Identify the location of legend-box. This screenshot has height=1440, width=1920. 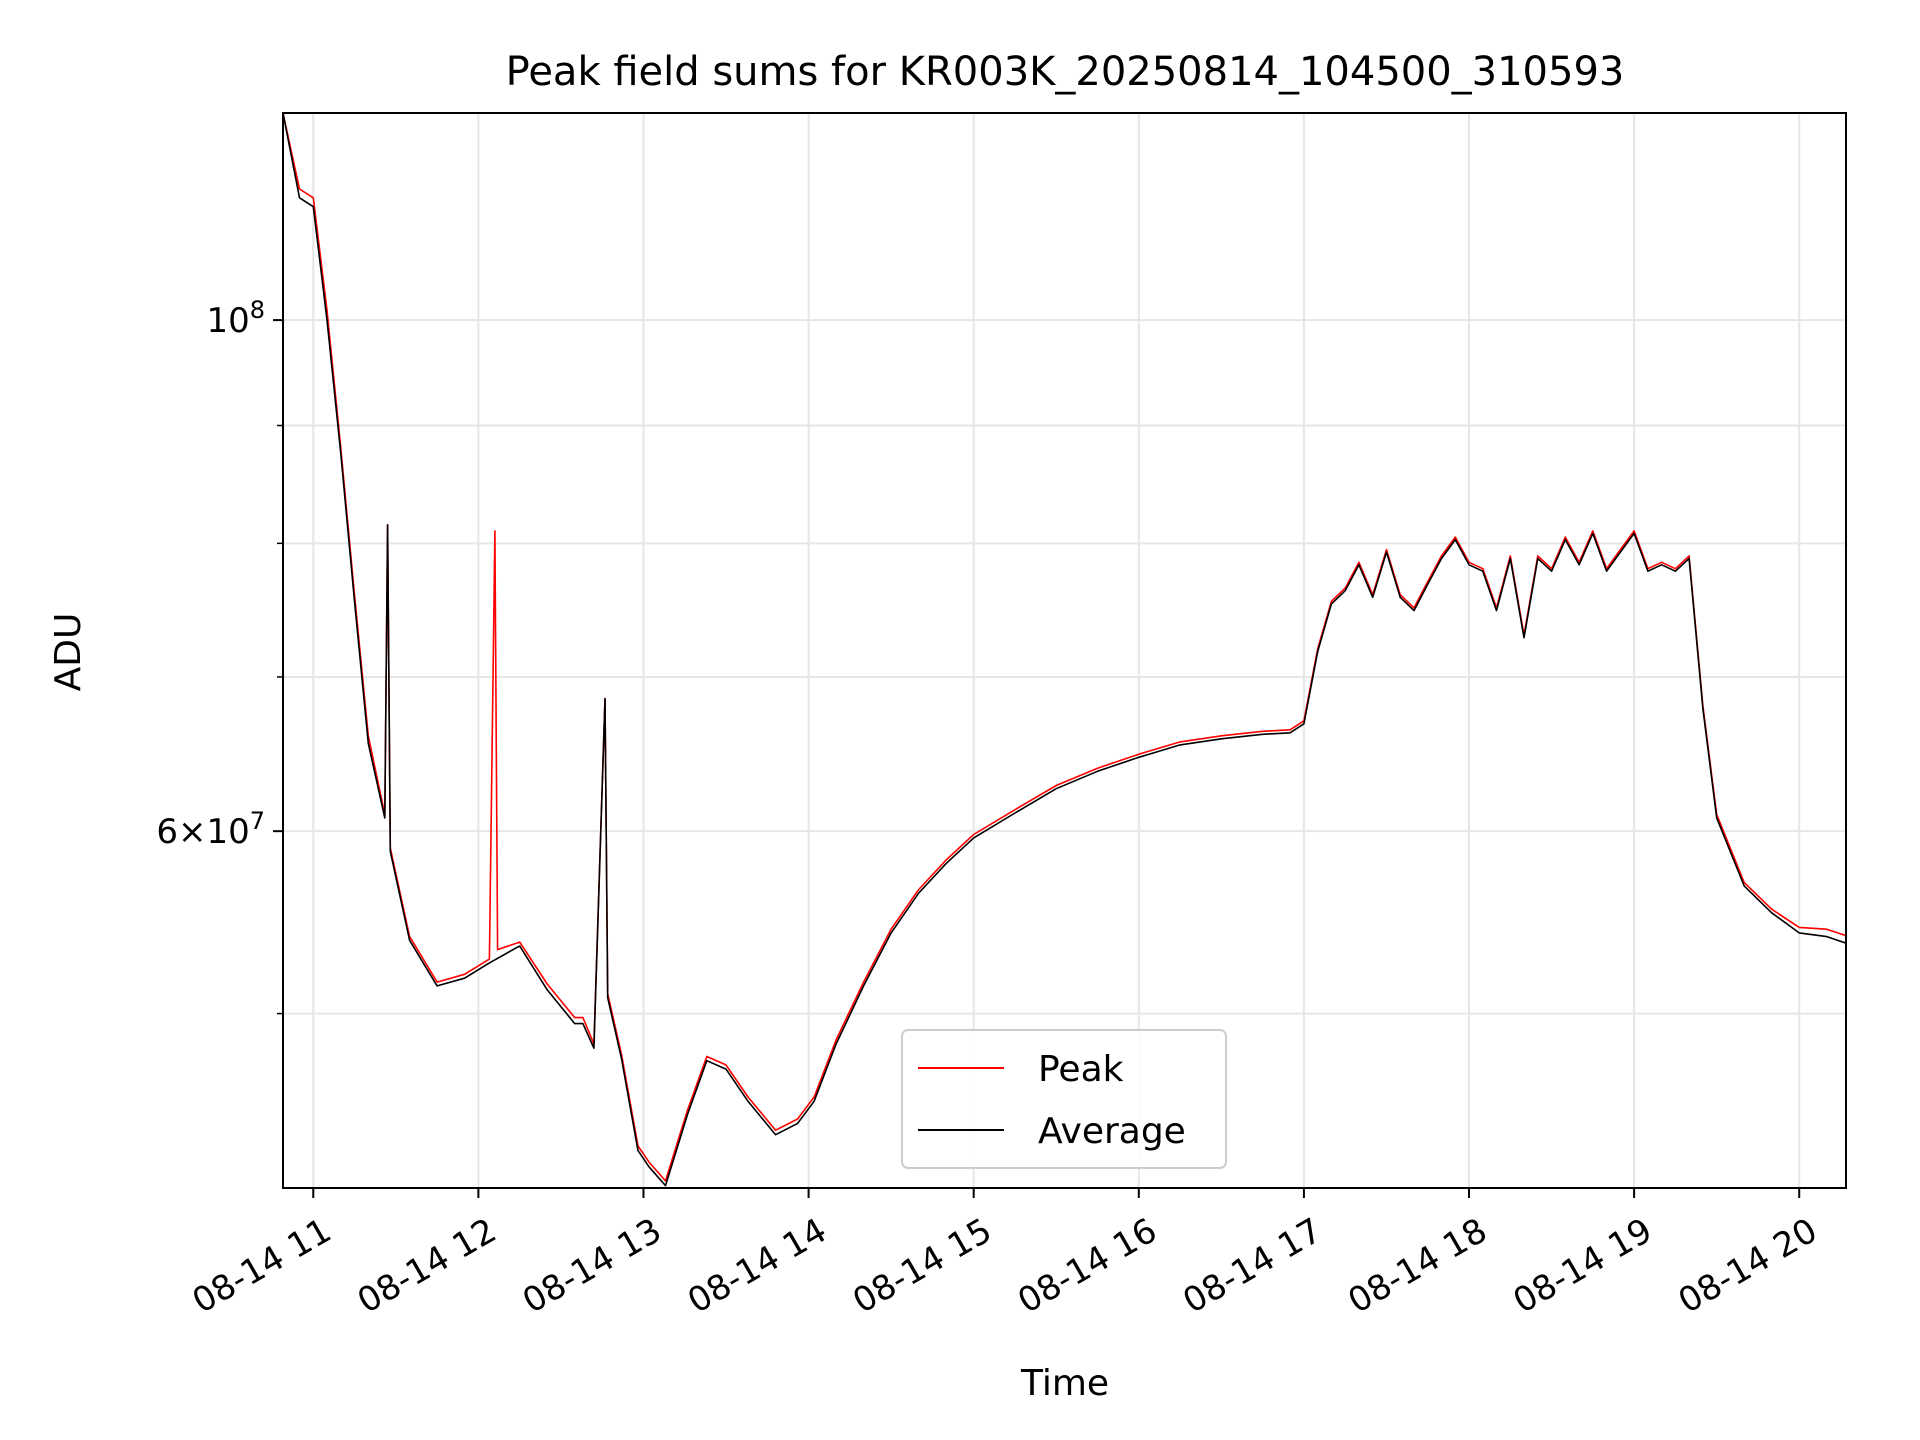
(1064, 1099).